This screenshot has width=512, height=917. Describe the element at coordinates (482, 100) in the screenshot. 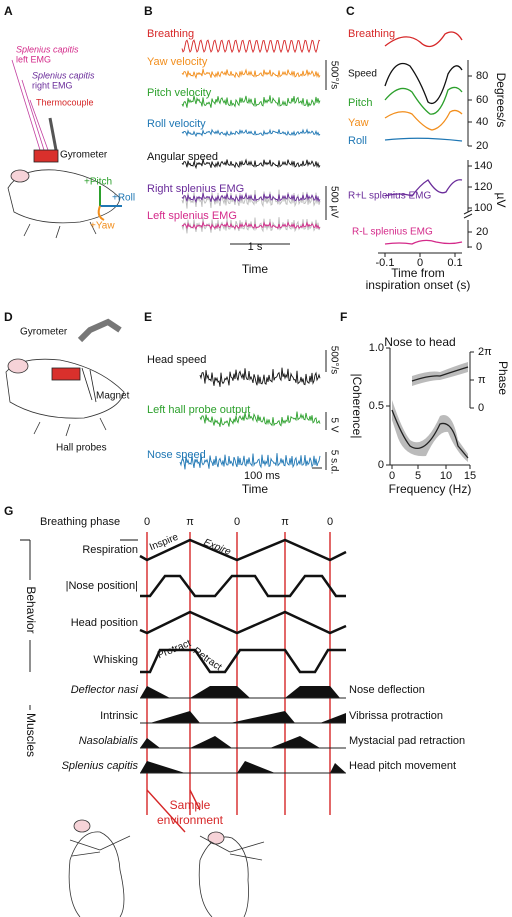

I see `panel-c-text: 60` at that location.